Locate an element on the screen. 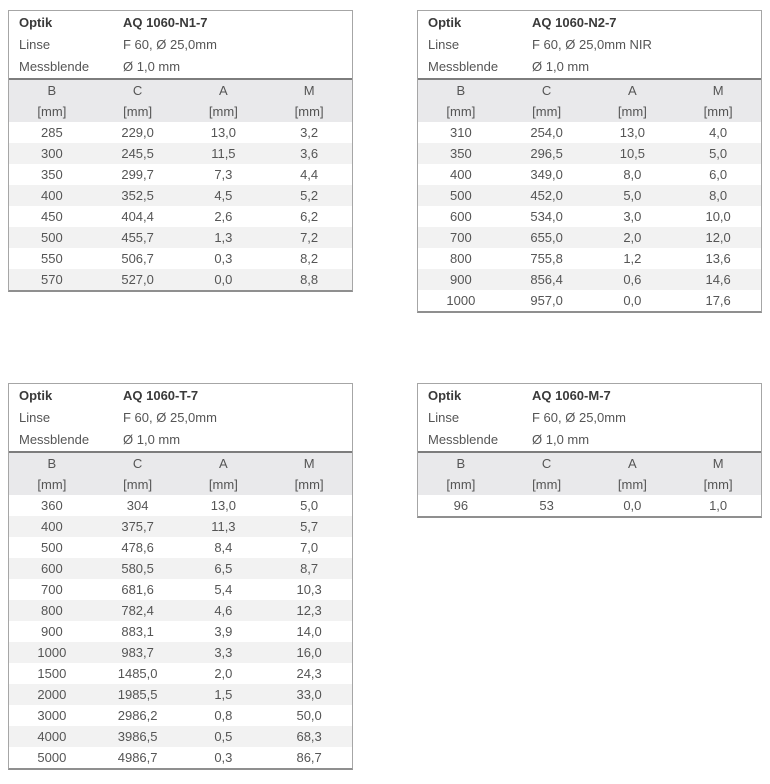 This screenshot has width=770, height=784. value-cell: 299,7 is located at coordinates (137, 174).